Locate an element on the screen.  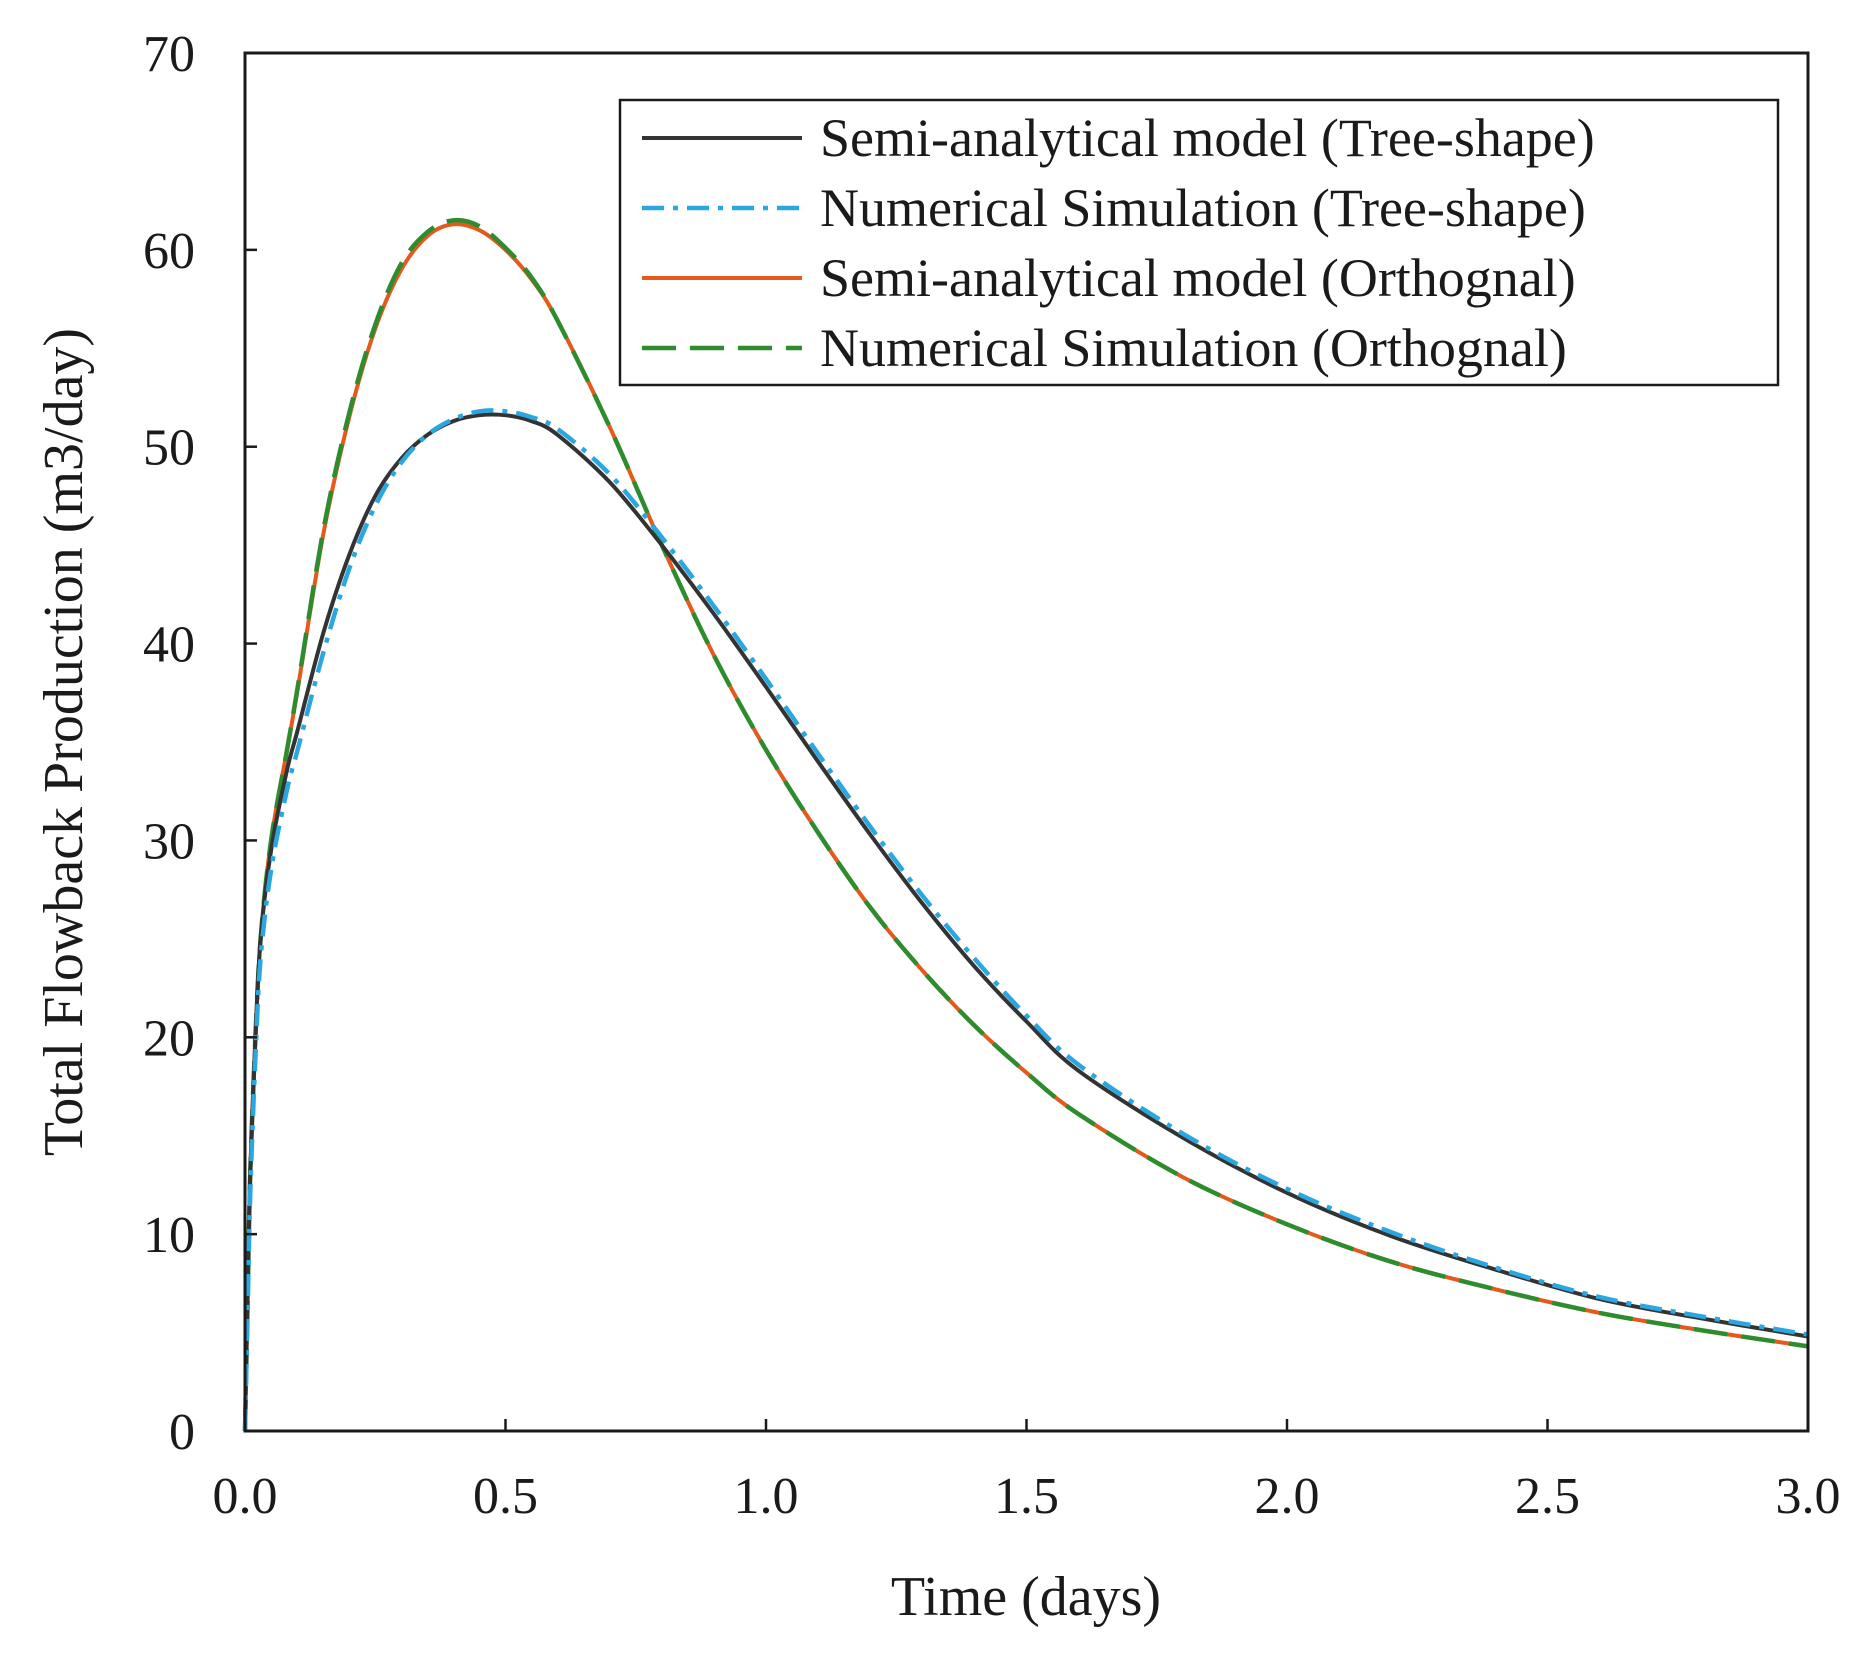
x-tick-label: 2.5 is located at coordinates (1547, 1496).